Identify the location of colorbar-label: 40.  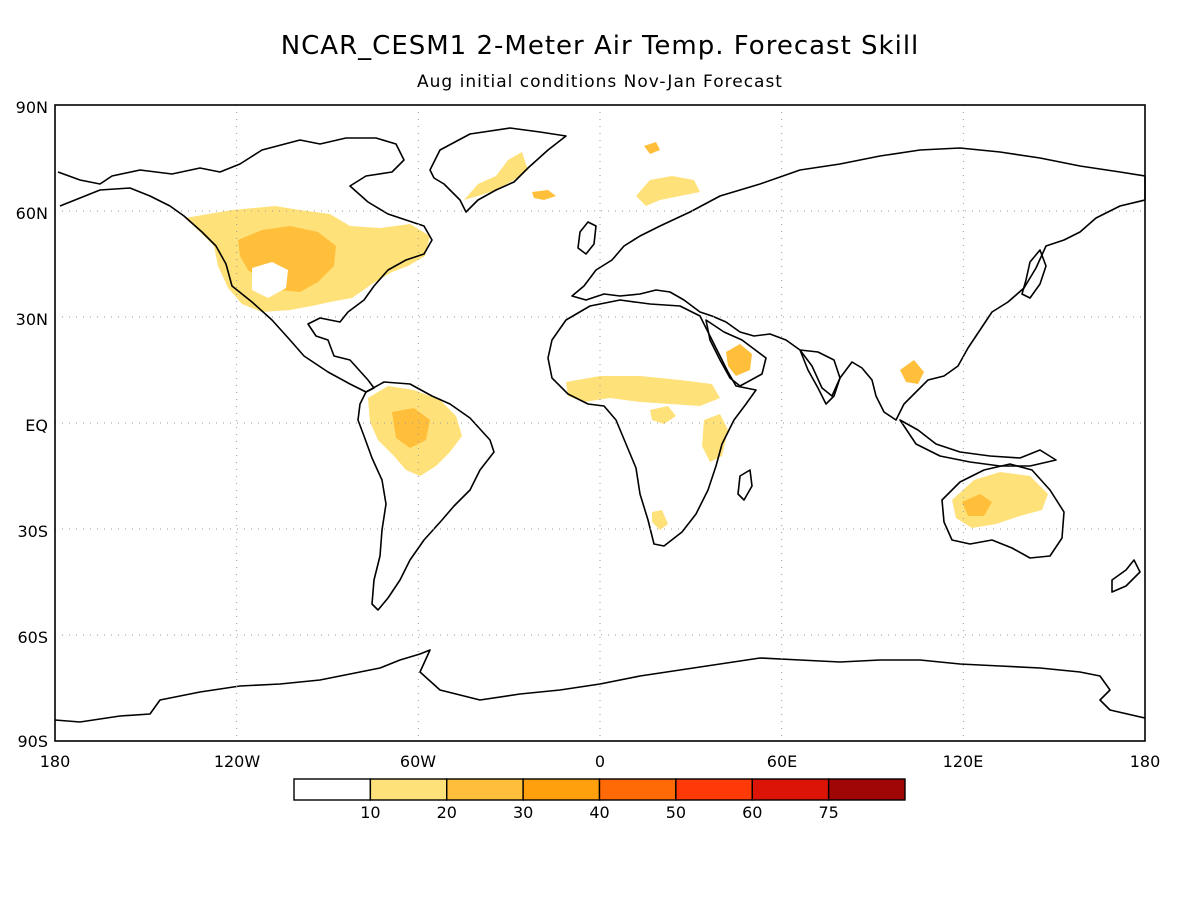
(599, 812).